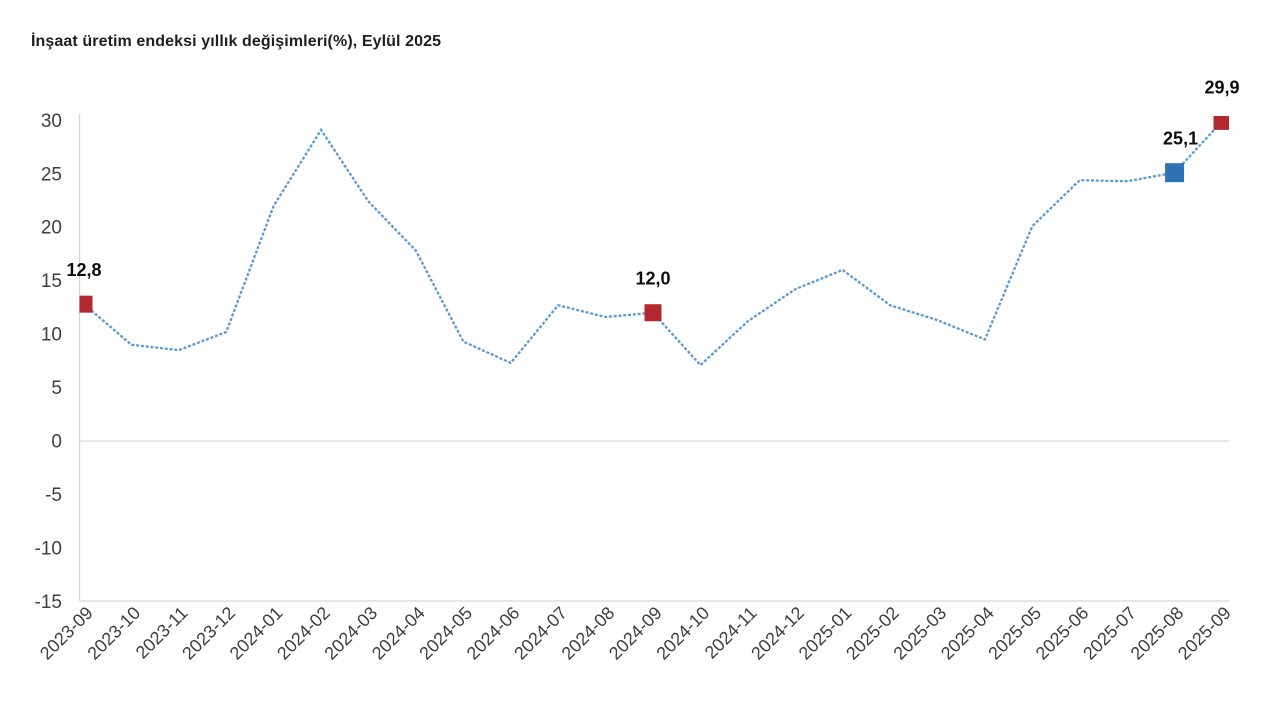 The width and height of the screenshot is (1280, 713). Describe the element at coordinates (83, 270) in the screenshot. I see `data-point-label: 12,8` at that location.